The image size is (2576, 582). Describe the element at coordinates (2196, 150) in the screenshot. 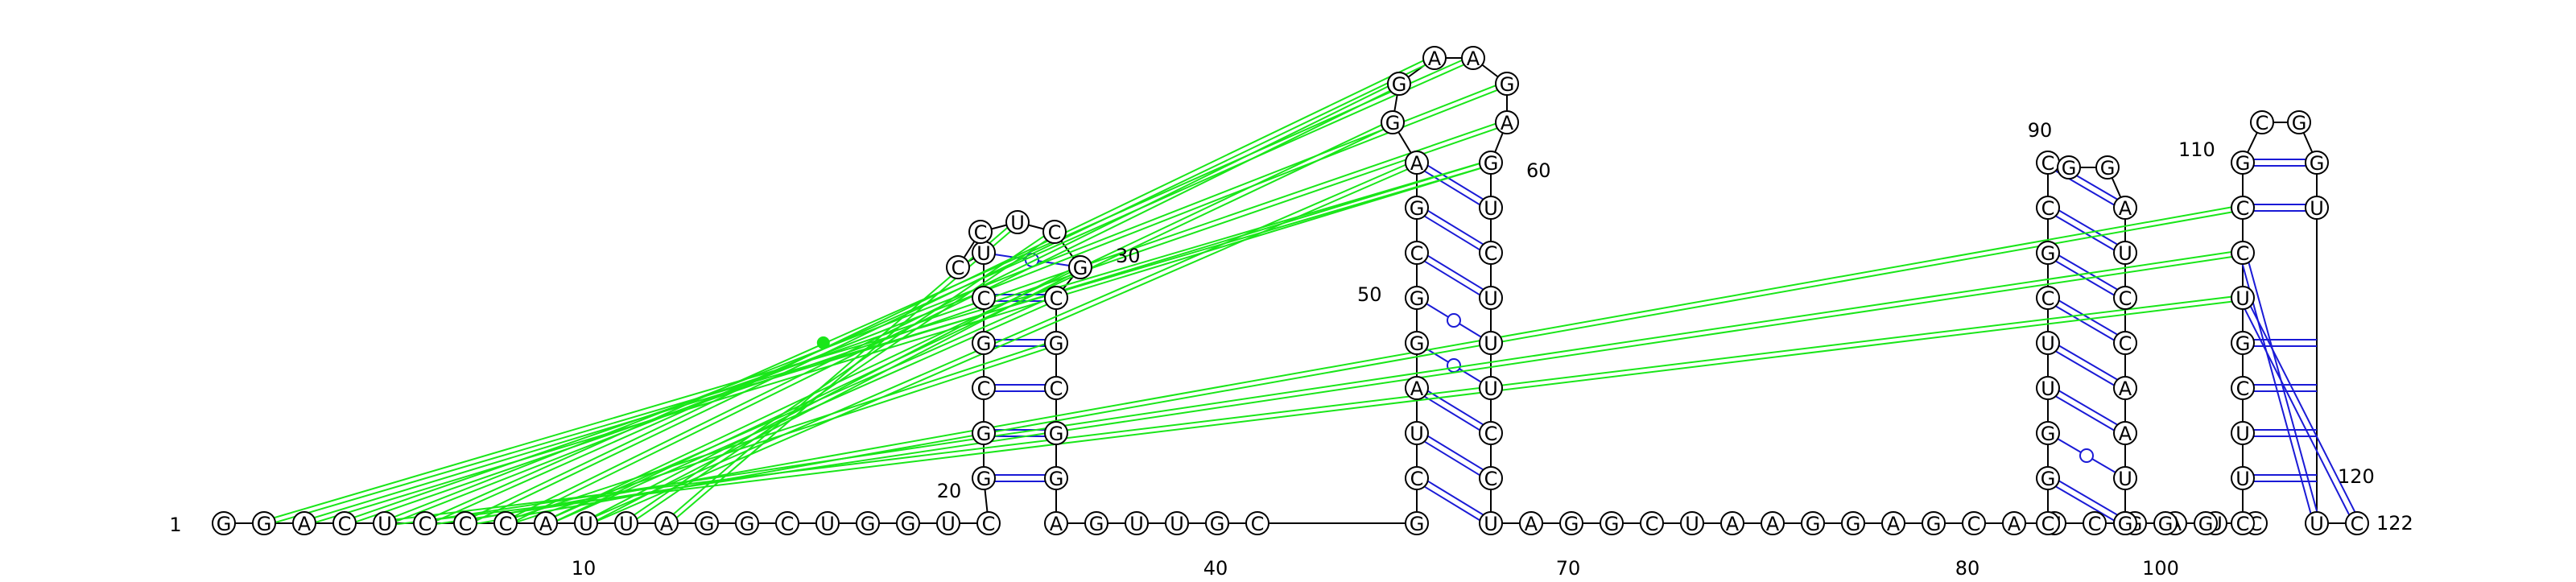

I see `position-label-110: 110` at that location.